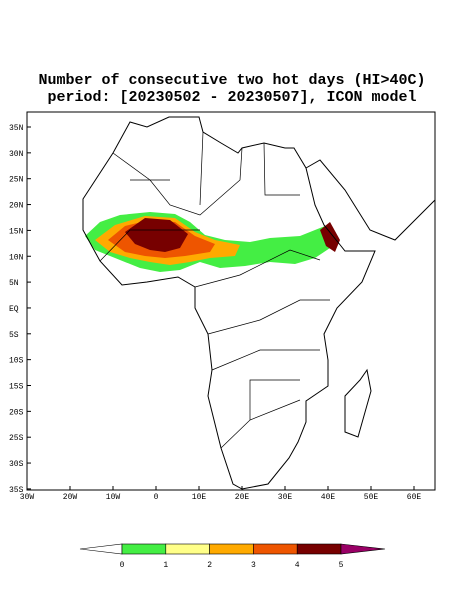  Describe the element at coordinates (363, 549) in the screenshot. I see `colorbar-over` at that location.